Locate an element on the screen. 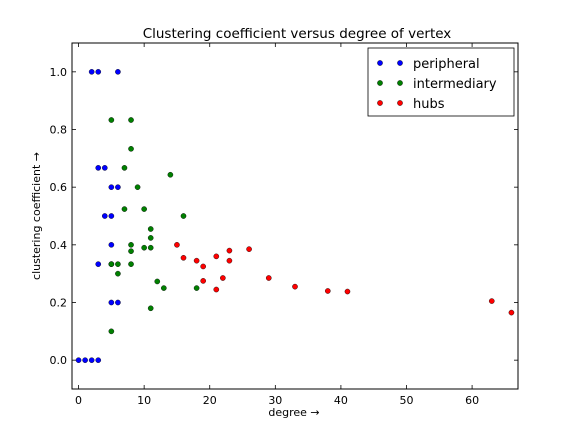 This screenshot has height=432, width=576. legend-box is located at coordinates (441, 82).